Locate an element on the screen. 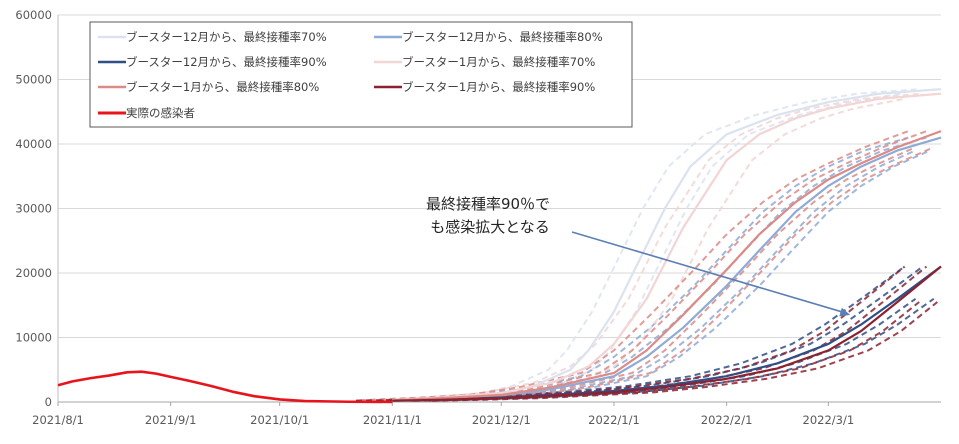  y-tick-label: 0 is located at coordinates (48, 402).